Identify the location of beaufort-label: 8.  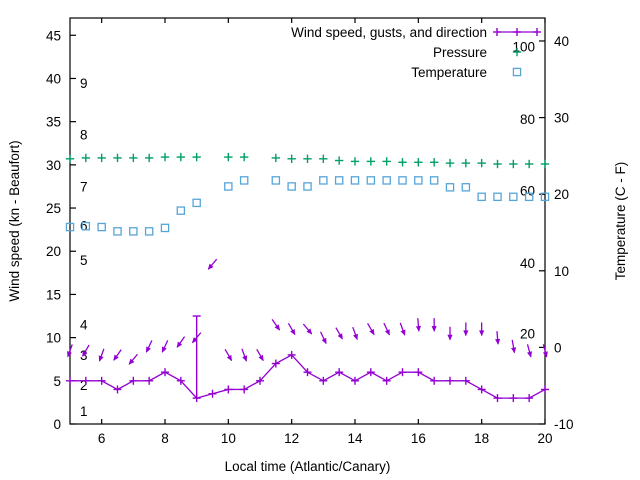
(84, 135).